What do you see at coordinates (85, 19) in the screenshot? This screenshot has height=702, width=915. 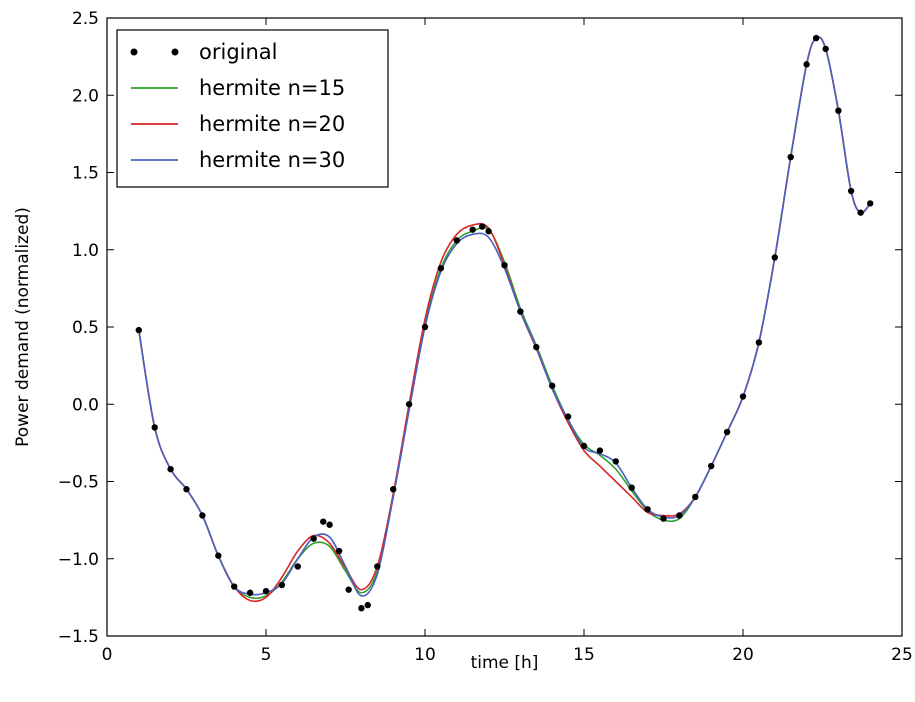 I see `y-tick-label: 2.5` at bounding box center [85, 19].